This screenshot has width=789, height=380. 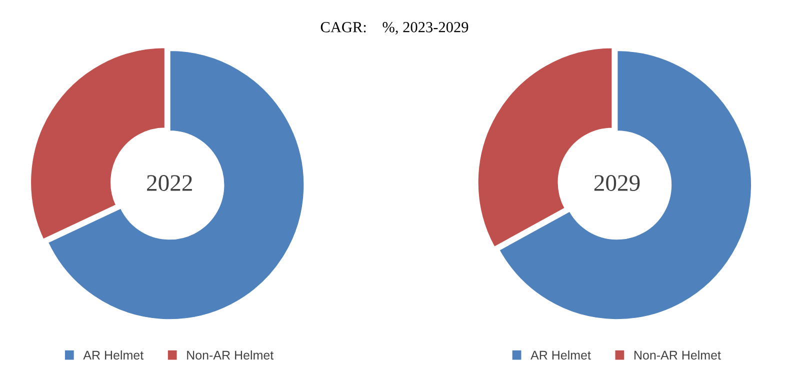 I want to click on text: 2029, so click(x=617, y=183).